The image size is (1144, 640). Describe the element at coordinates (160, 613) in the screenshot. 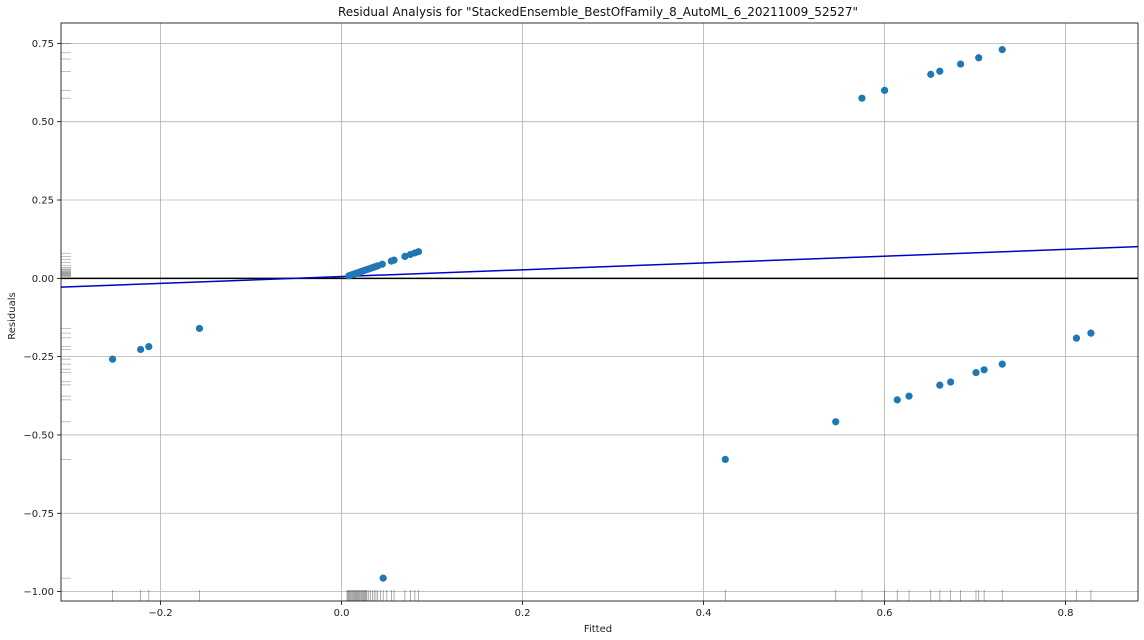

I see `x-tick-label: −0.2` at that location.